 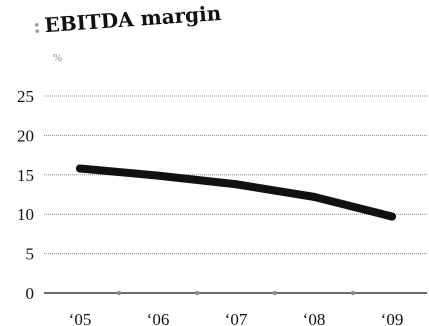 I want to click on y-tick-label: 15, so click(x=25, y=175).